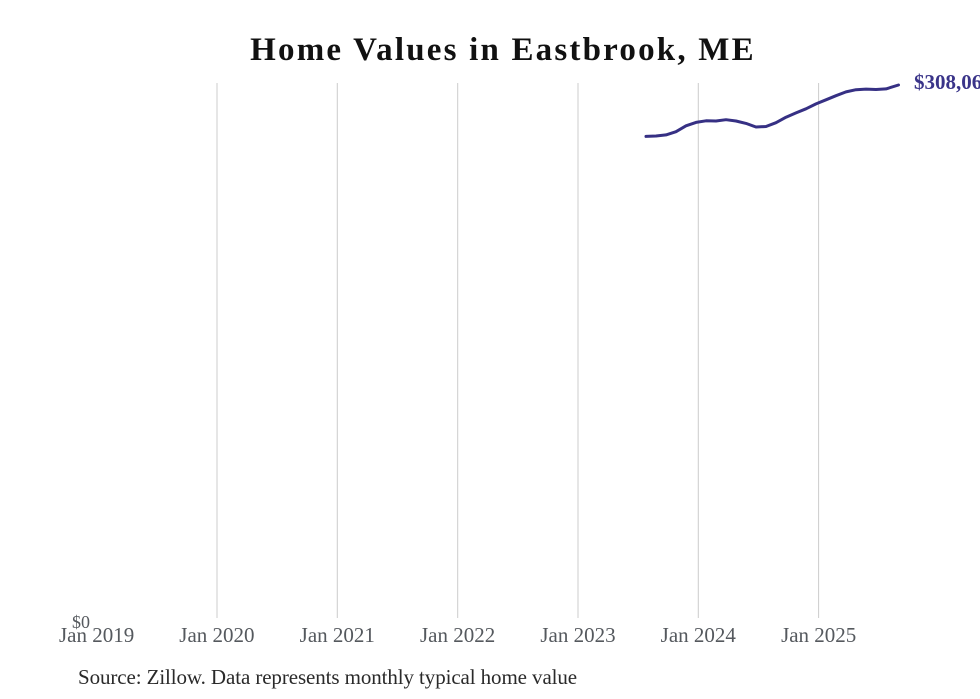  I want to click on svg-text: Jan 2022, so click(457, 635).